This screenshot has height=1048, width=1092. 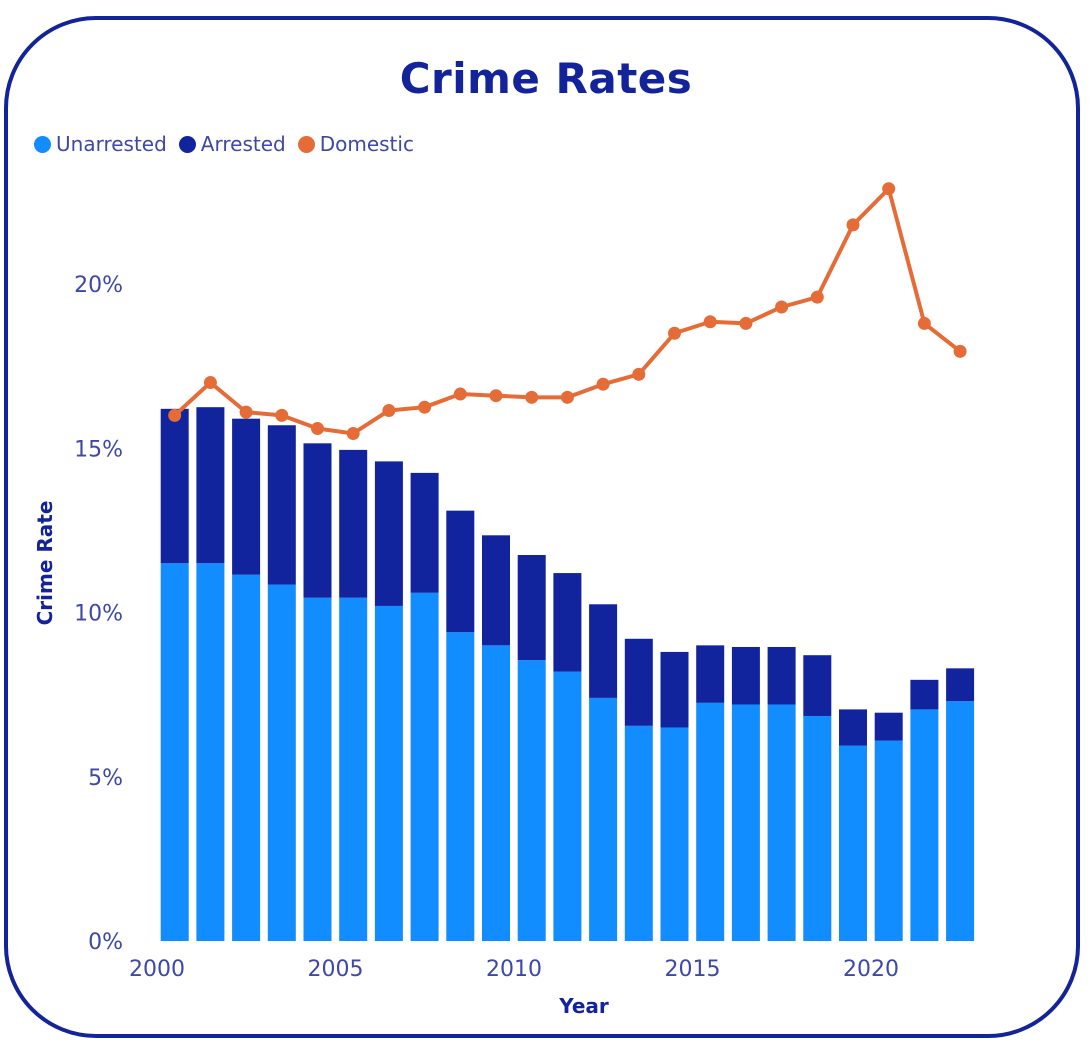 What do you see at coordinates (388, 773) in the screenshot?
I see `bar-unarrested-2007` at bounding box center [388, 773].